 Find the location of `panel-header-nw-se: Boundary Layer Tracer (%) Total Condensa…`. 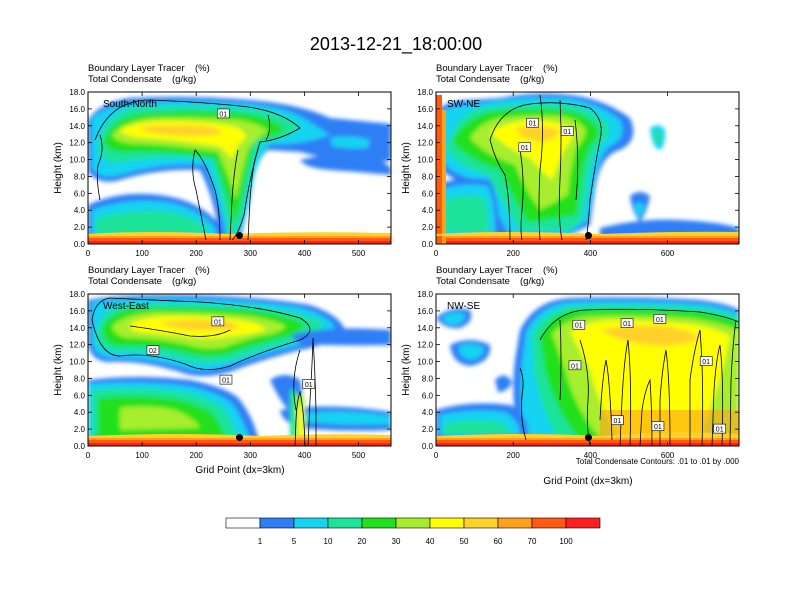

panel-header-nw-se: Boundary Layer Tracer (%) Total Condensa… is located at coordinates (497, 276).